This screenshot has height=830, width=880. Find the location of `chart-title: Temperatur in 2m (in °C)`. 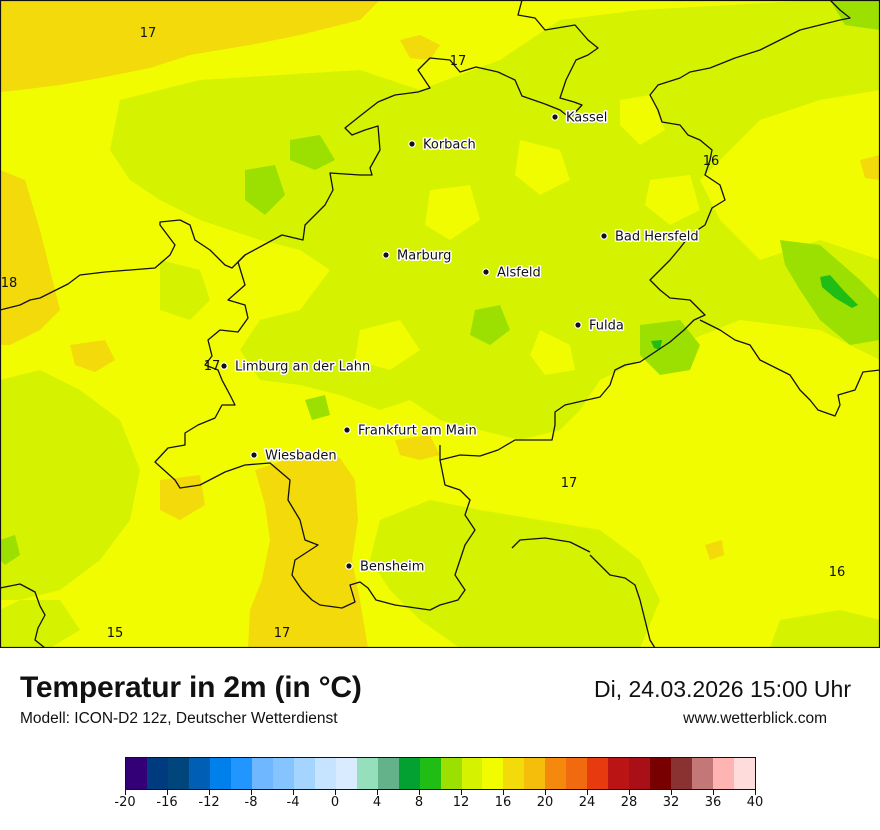

chart-title: Temperatur in 2m (in °C) is located at coordinates (191, 687).